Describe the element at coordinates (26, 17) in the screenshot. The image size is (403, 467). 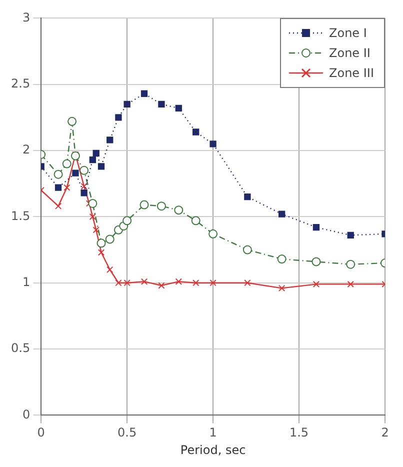
I see `y-tick-label: 3` at that location.